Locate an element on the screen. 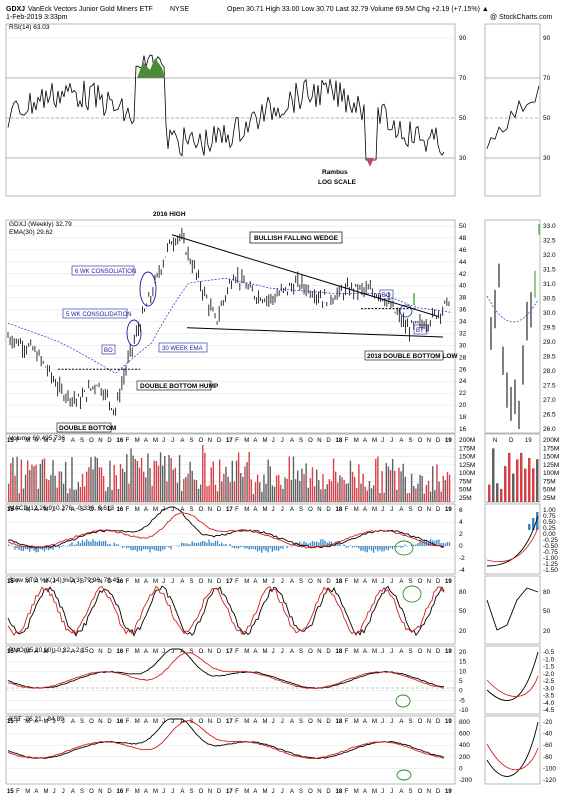 The width and height of the screenshot is (566, 805). sto-k-line-right is located at coordinates (512, 609).